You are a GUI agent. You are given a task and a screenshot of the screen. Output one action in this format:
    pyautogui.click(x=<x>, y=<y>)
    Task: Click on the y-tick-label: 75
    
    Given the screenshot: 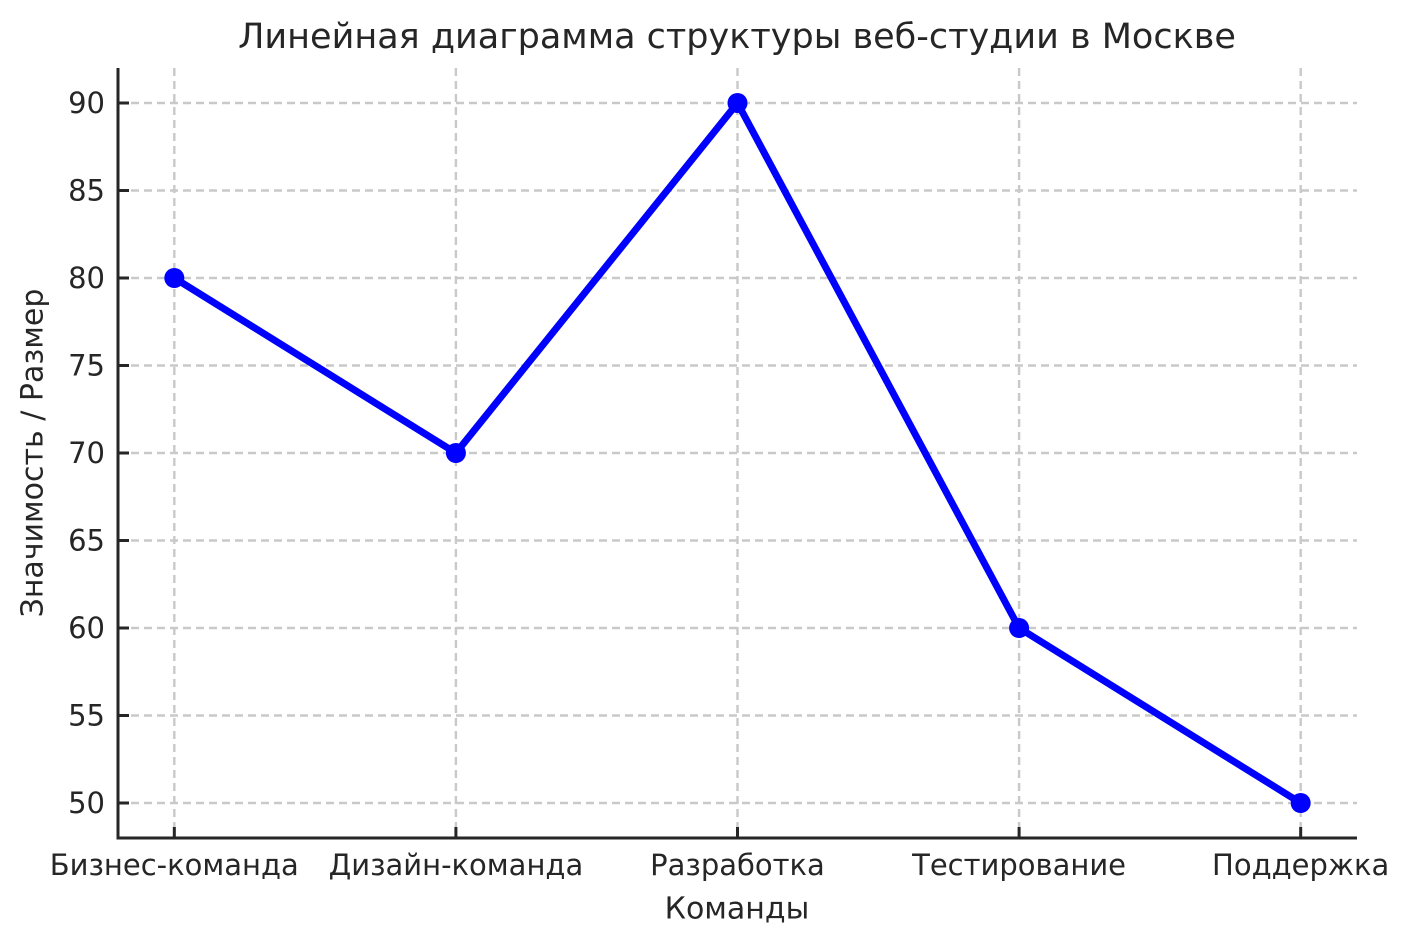 What is the action you would take?
    pyautogui.click(x=86, y=366)
    